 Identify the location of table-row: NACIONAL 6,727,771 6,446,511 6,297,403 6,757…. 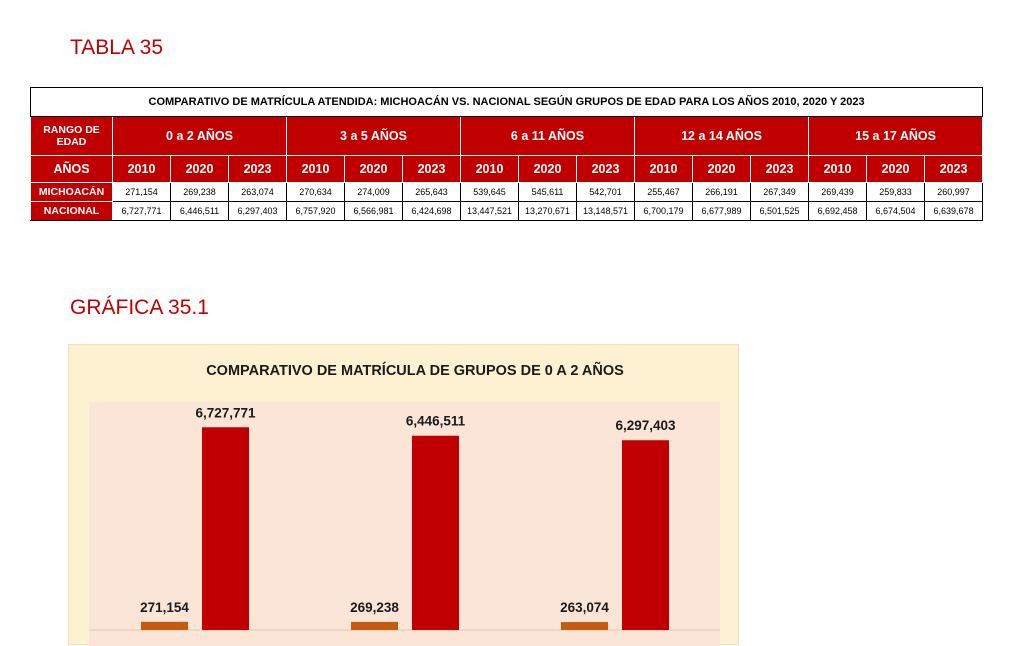
(507, 211).